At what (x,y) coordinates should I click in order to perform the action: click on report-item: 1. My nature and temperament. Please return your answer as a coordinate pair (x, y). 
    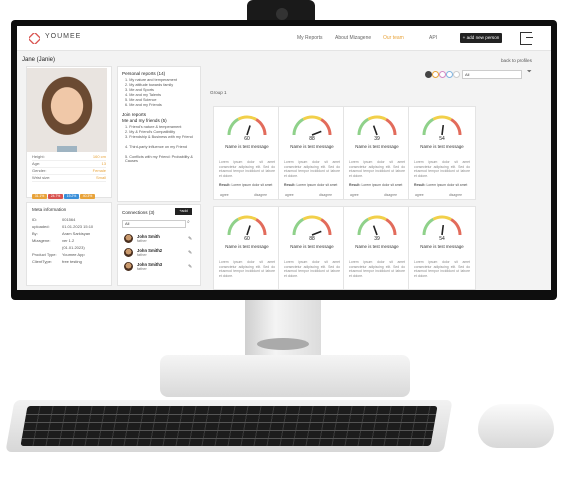
    Looking at the image, I should click on (151, 80).